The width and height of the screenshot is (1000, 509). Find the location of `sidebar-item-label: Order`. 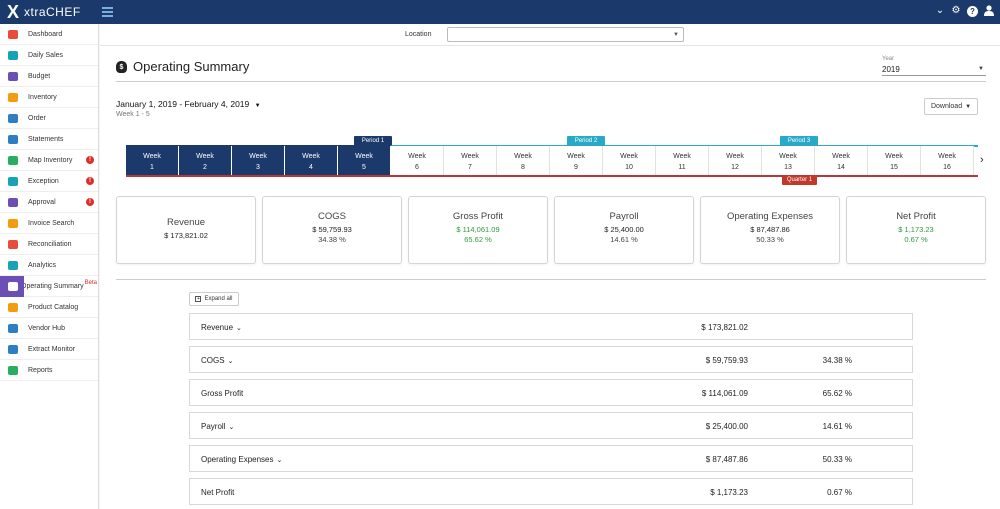

sidebar-item-label: Order is located at coordinates (37, 118).